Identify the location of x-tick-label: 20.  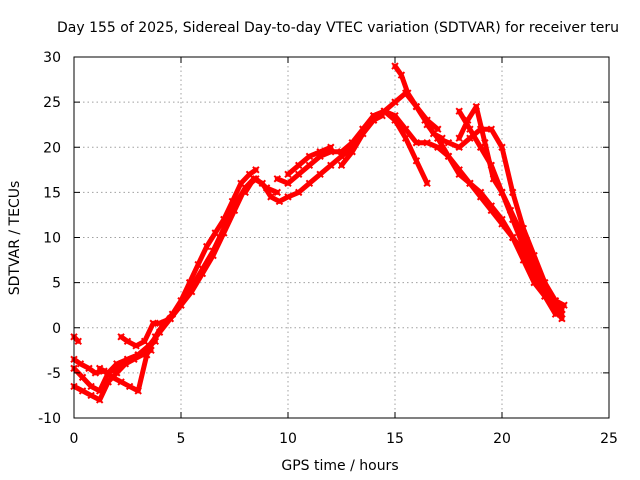
(502, 439).